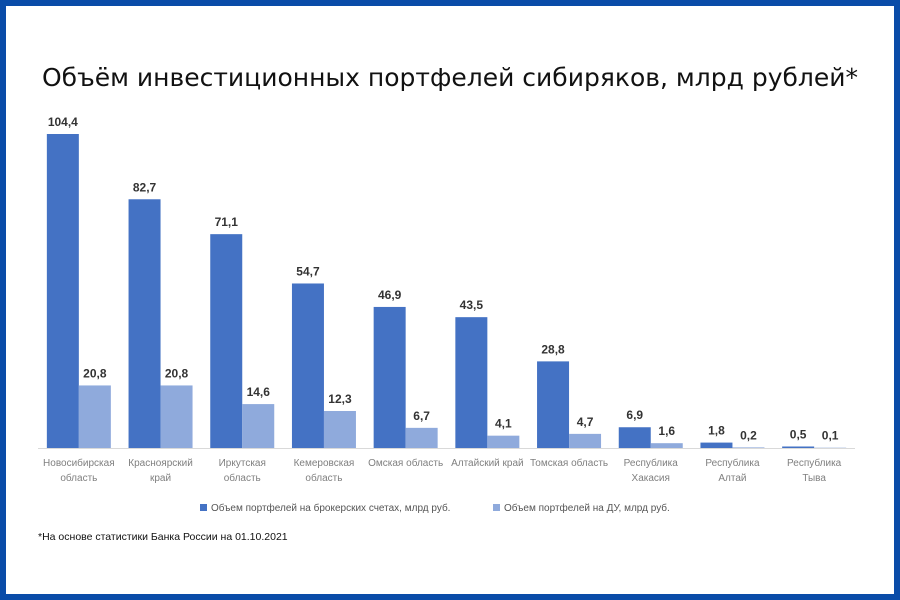  I want to click on data-label: 46,9, so click(390, 295).